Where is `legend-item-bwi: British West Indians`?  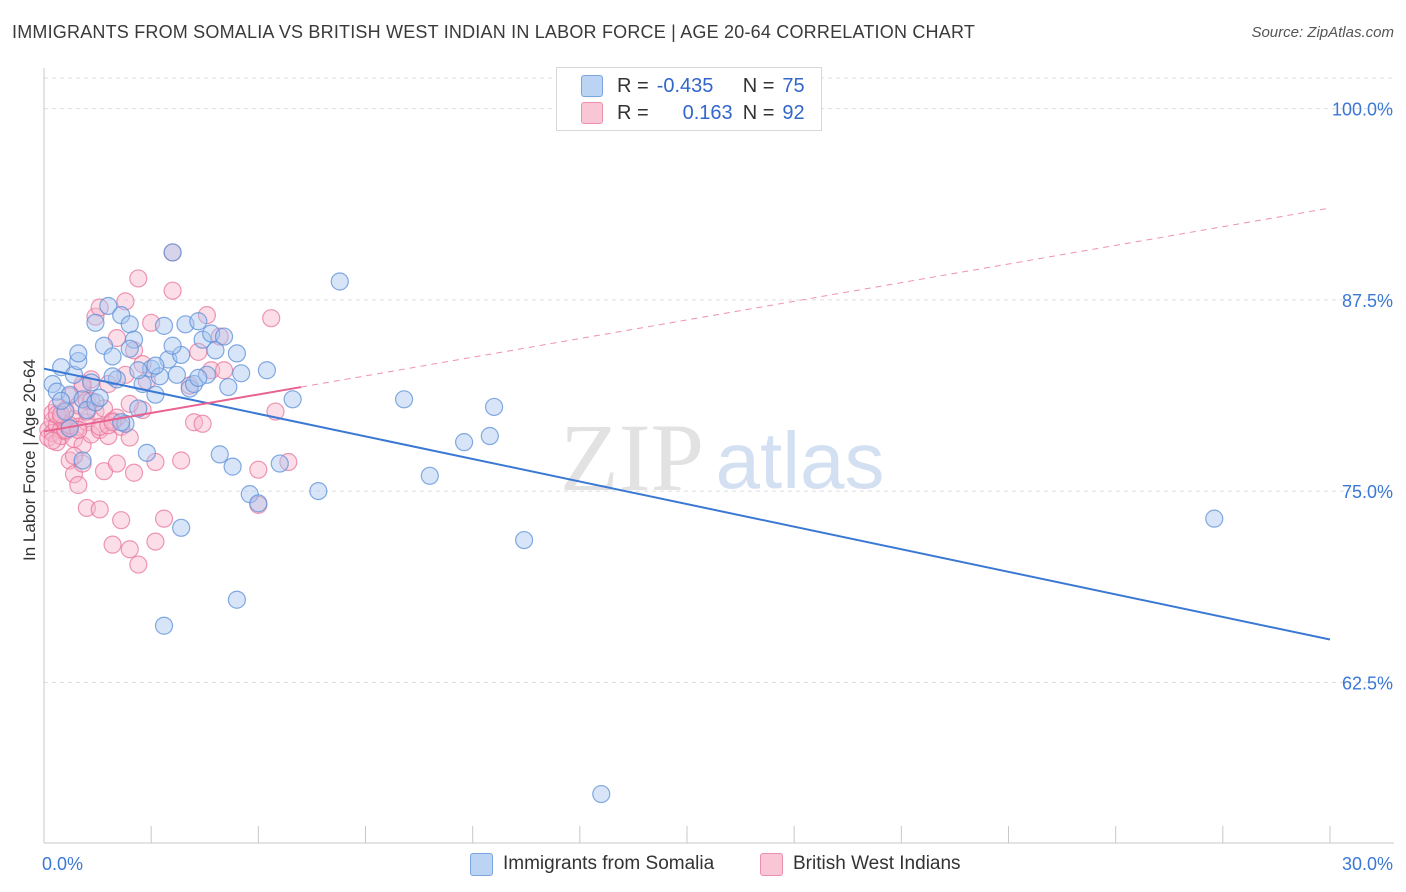 legend-item-bwi: British West Indians is located at coordinates (860, 864).